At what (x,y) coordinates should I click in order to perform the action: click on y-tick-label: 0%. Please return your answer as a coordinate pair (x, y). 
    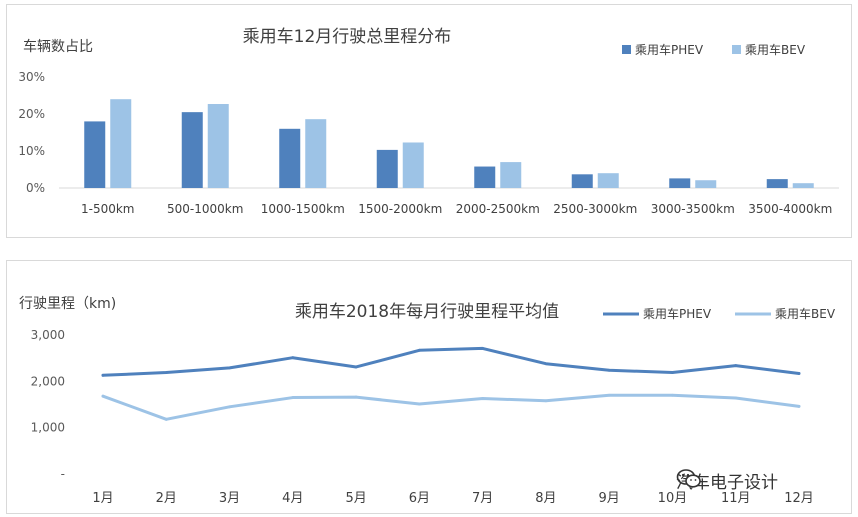
    Looking at the image, I should click on (35, 188).